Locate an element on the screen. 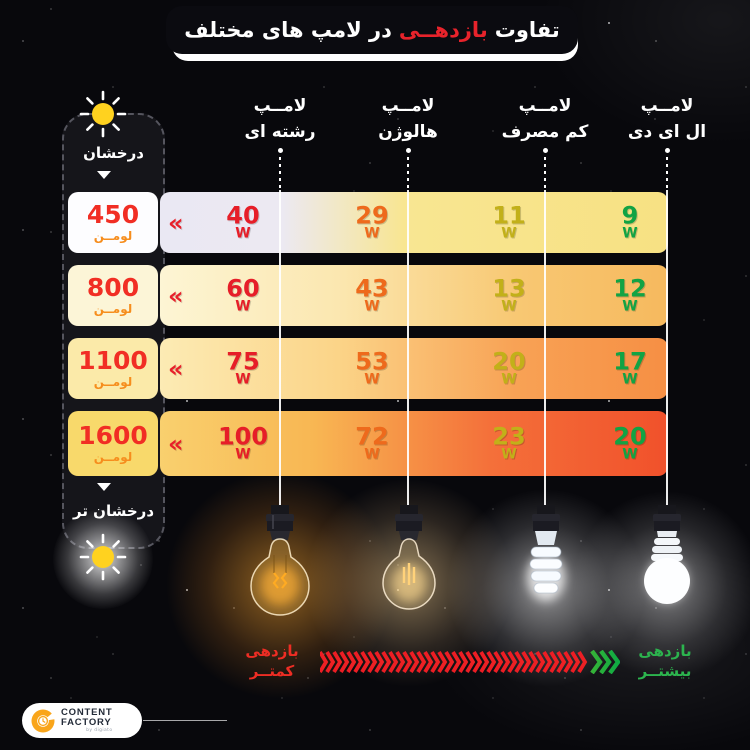 The height and width of the screenshot is (750, 750). watt-value-cfl: 20 W is located at coordinates (509, 367).